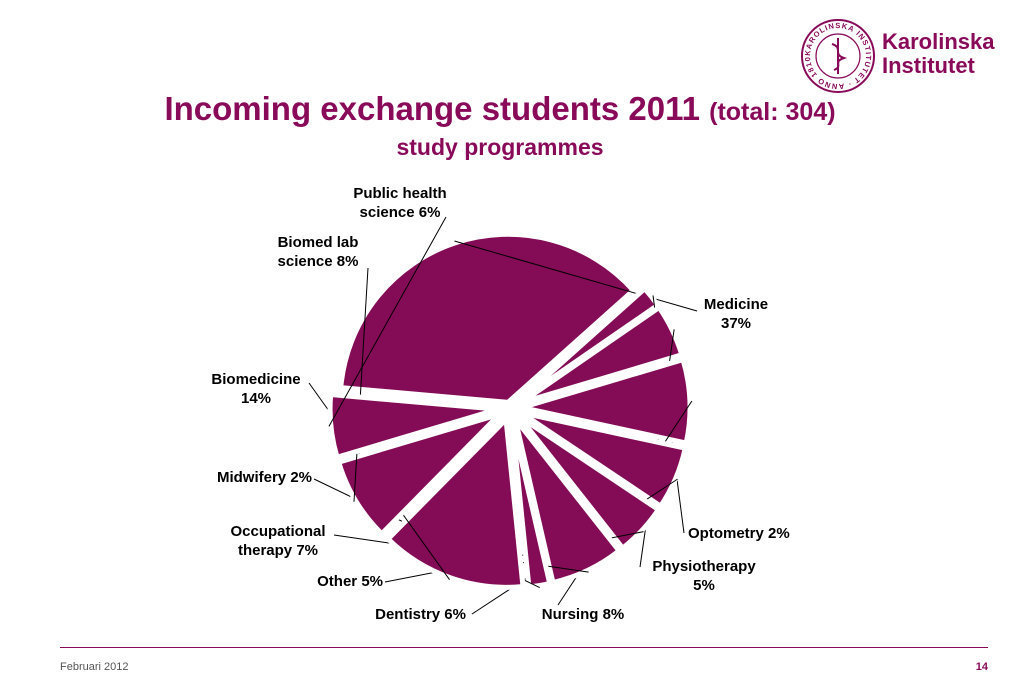 The image size is (1023, 694). I want to click on logo-line1: Karolinska, so click(938, 41).